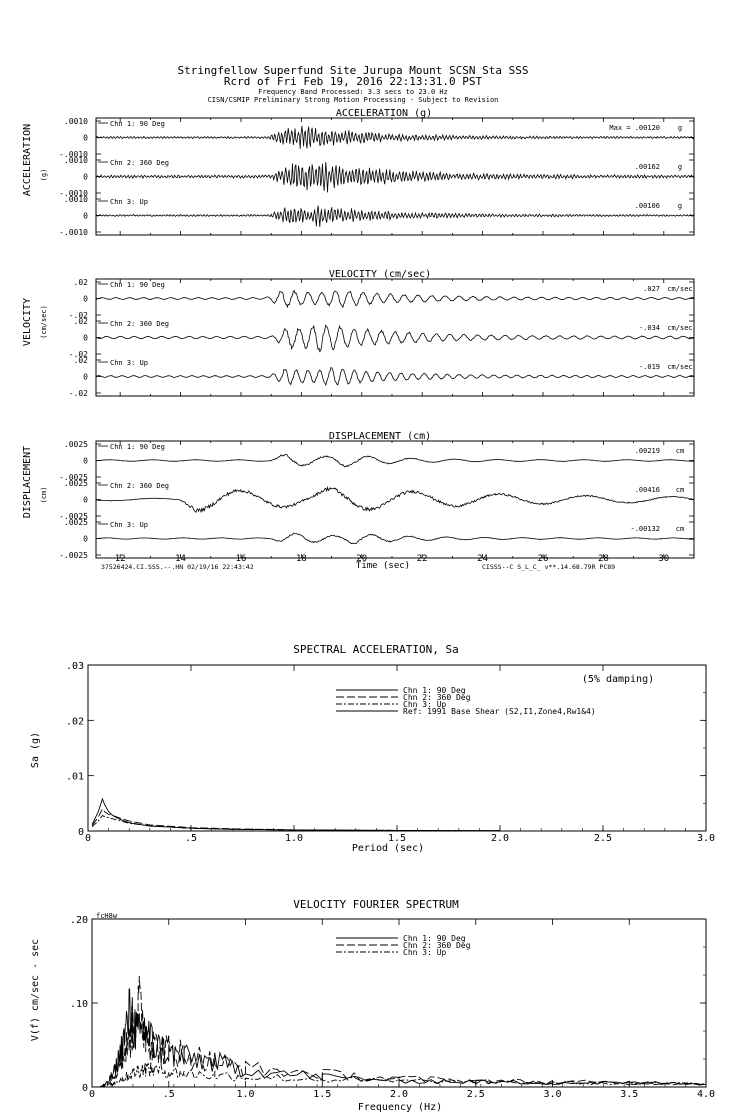 Image resolution: width=739 pixels, height=1115 pixels. I want to click on spec0-legend-label: Chn 3: Up, so click(425, 704).